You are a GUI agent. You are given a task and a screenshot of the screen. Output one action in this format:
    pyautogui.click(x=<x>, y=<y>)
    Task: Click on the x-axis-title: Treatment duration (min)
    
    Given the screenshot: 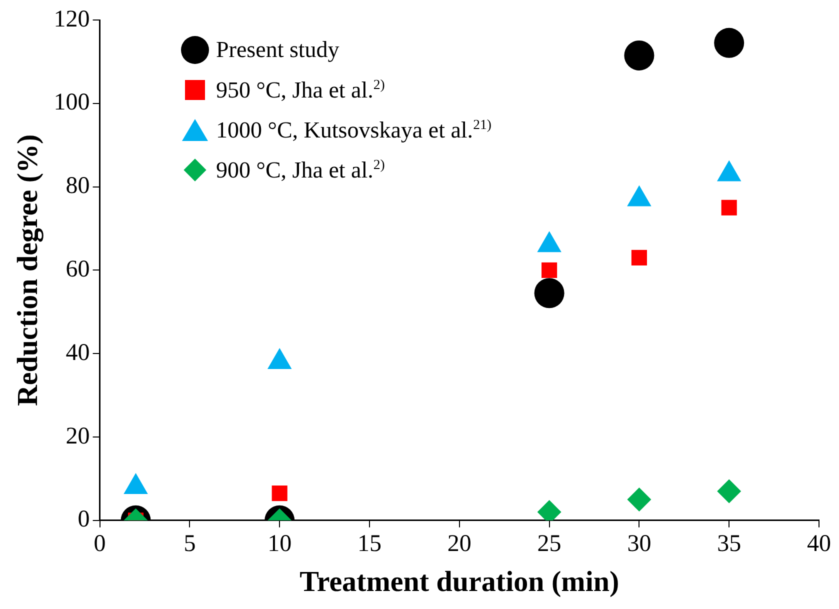 What is the action you would take?
    pyautogui.click(x=460, y=582)
    